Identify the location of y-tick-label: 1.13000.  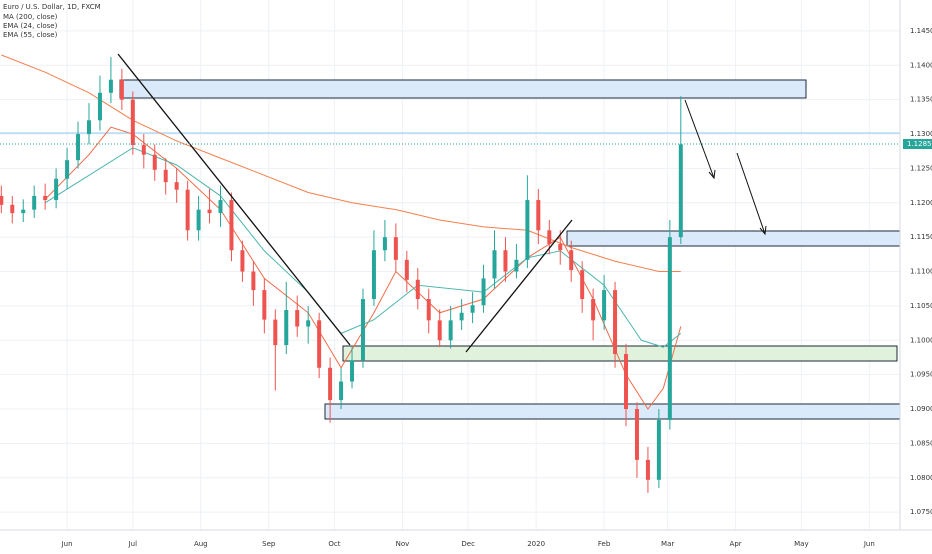
(921, 134).